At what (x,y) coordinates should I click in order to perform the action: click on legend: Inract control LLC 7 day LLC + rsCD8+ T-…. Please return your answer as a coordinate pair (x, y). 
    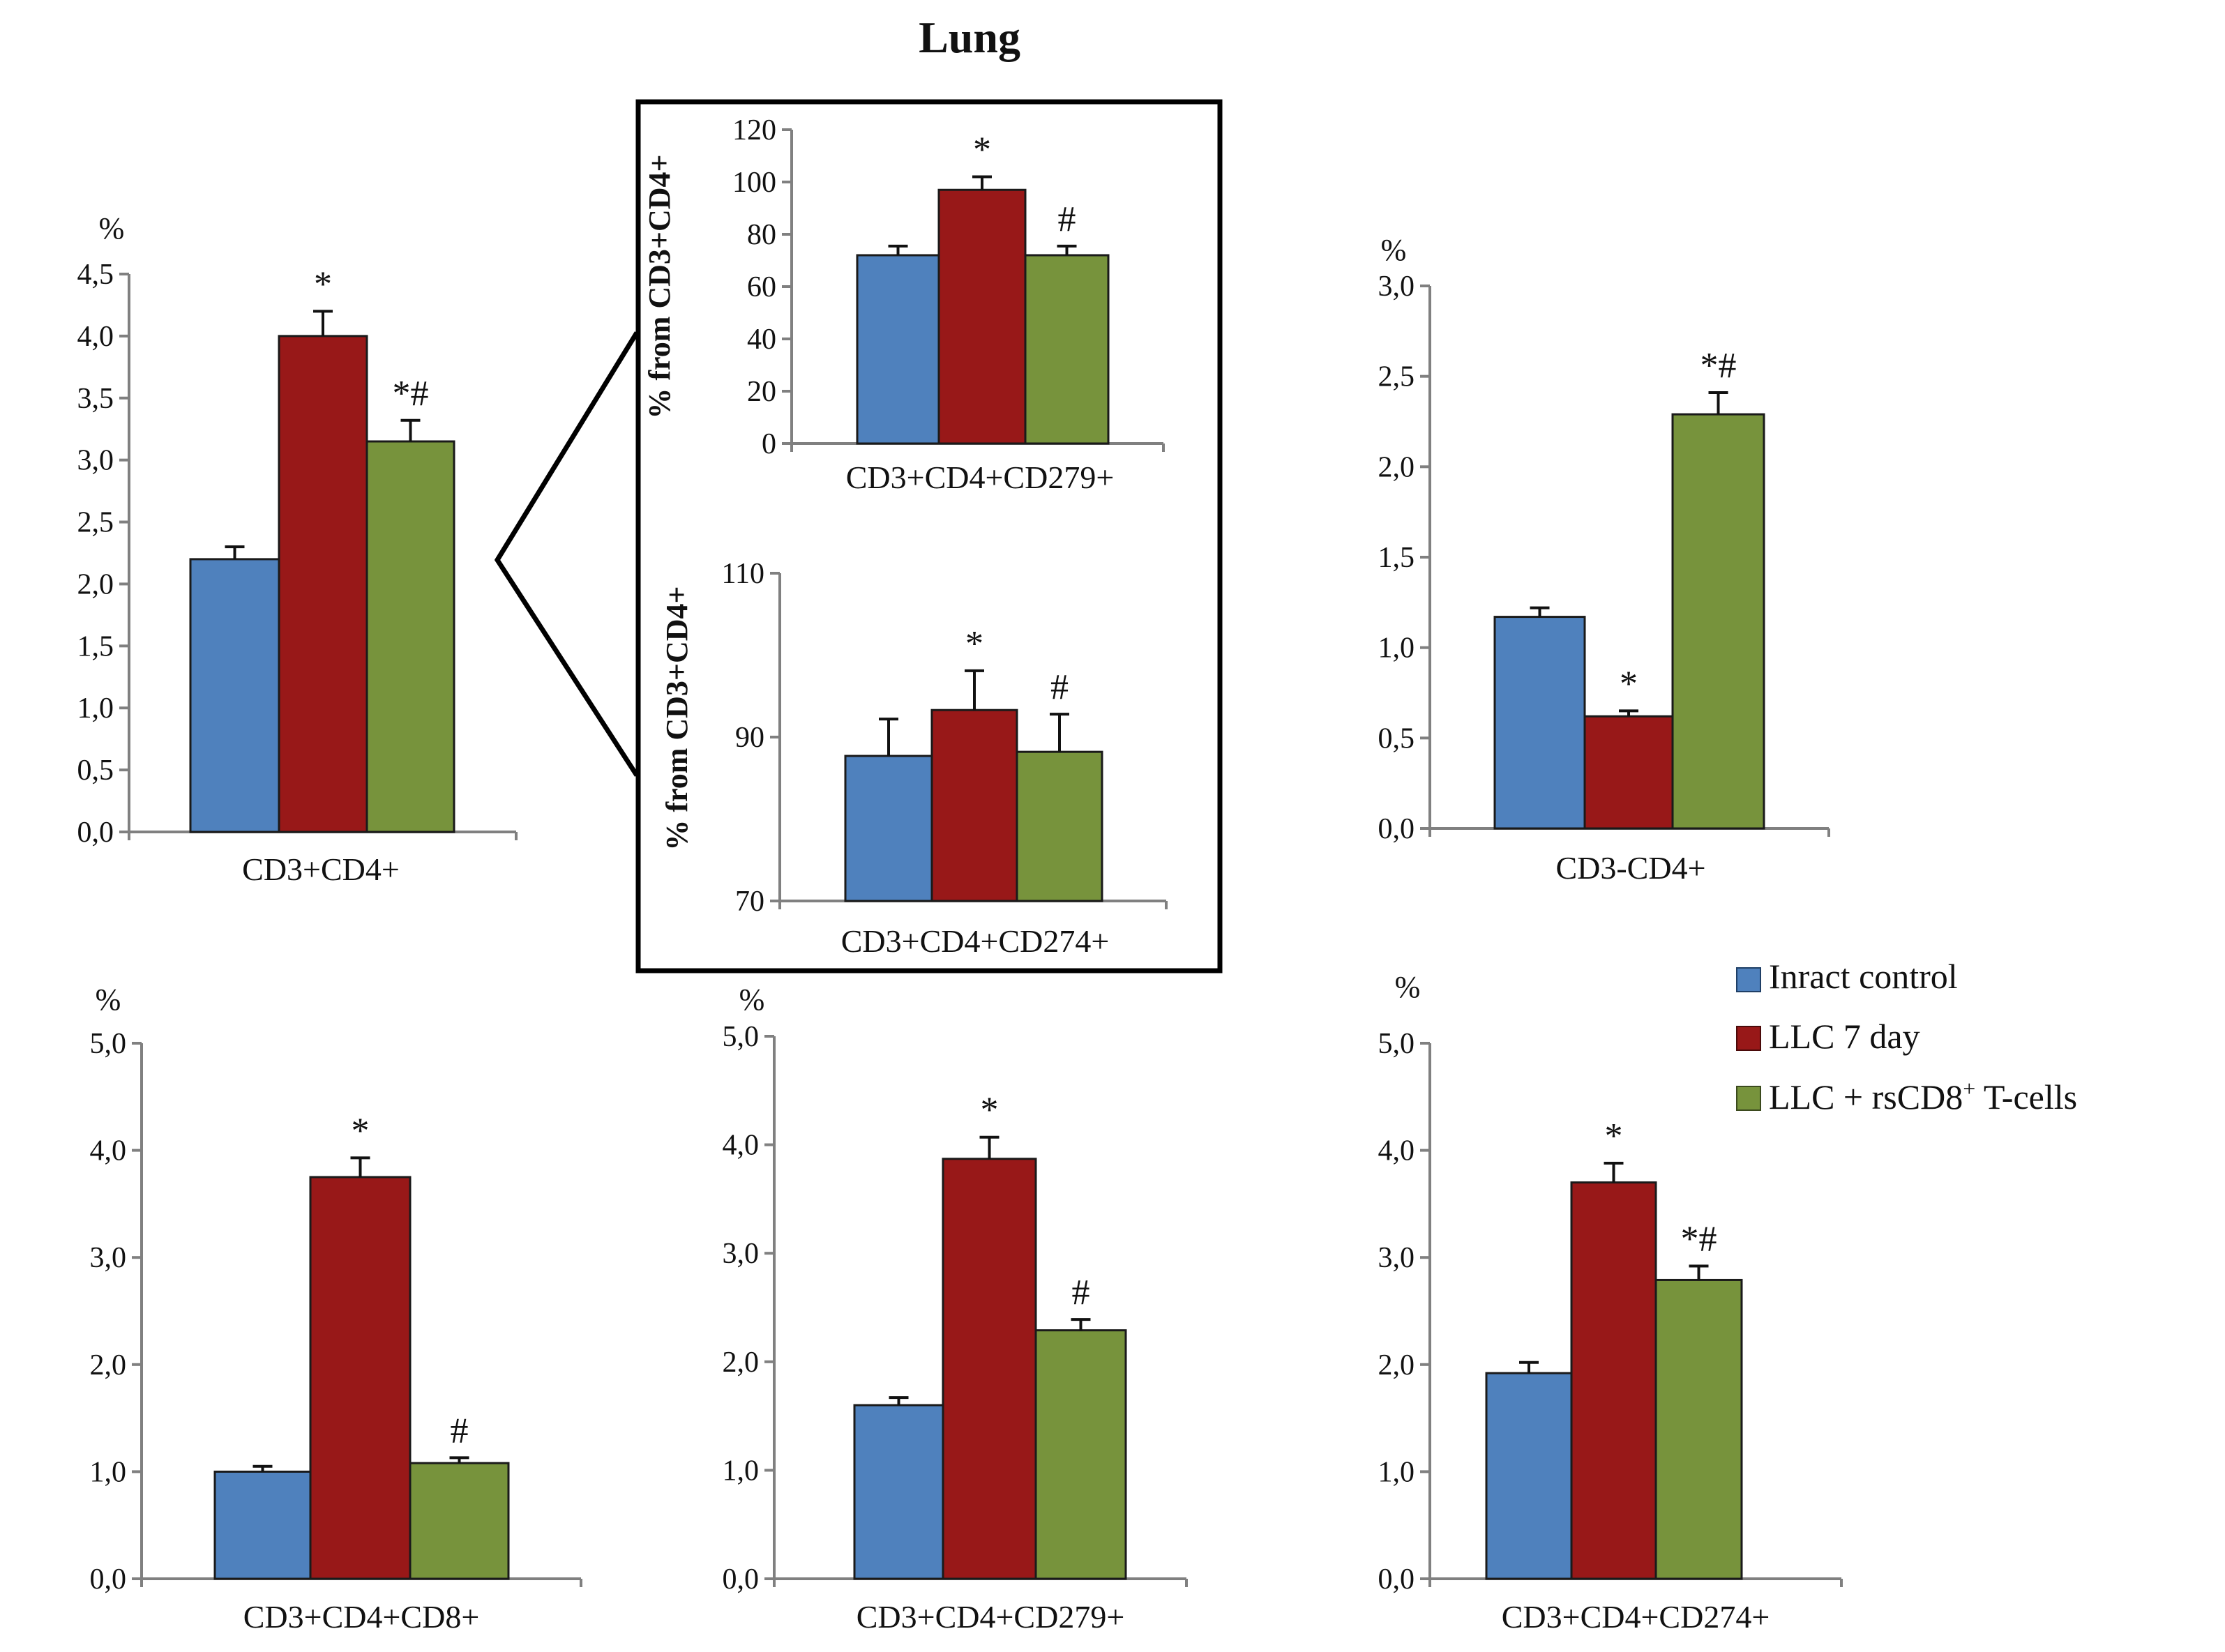
    Looking at the image, I should click on (1907, 1036).